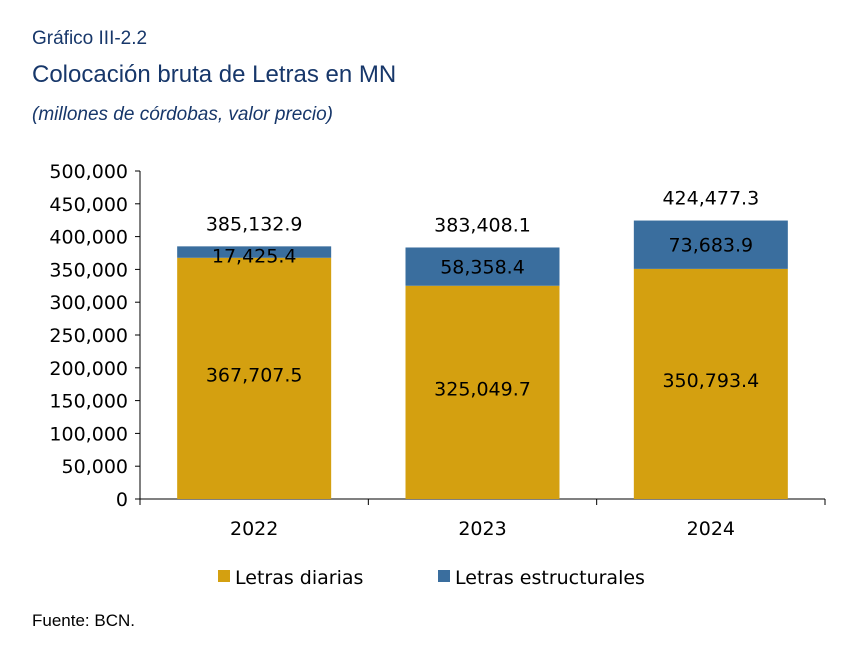  I want to click on legend-letras-estructurales-label: Letras estructurales, so click(550, 578).